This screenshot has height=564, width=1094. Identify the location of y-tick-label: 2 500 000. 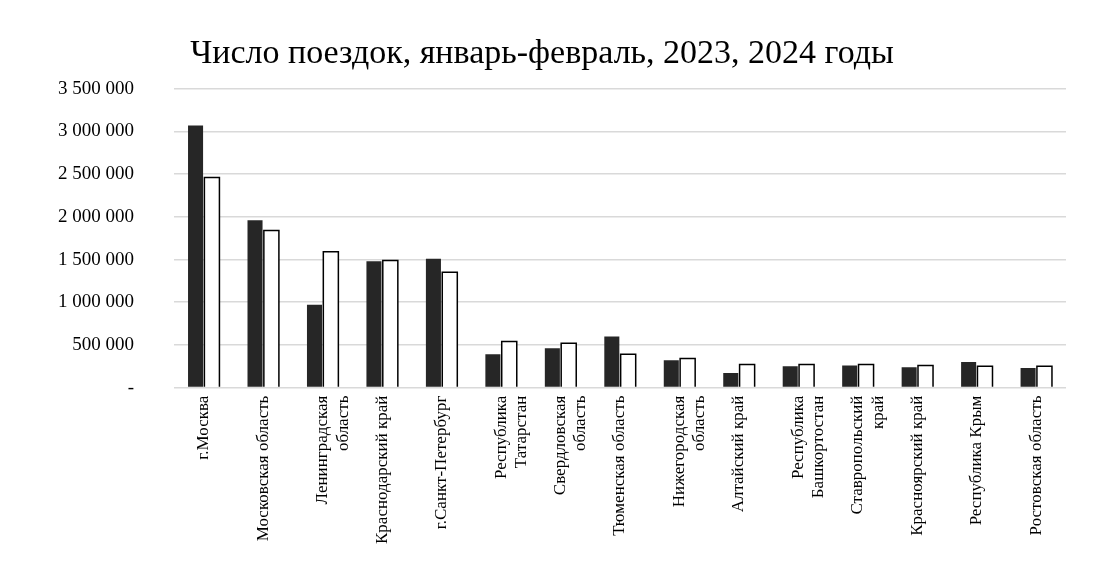
(96, 173).